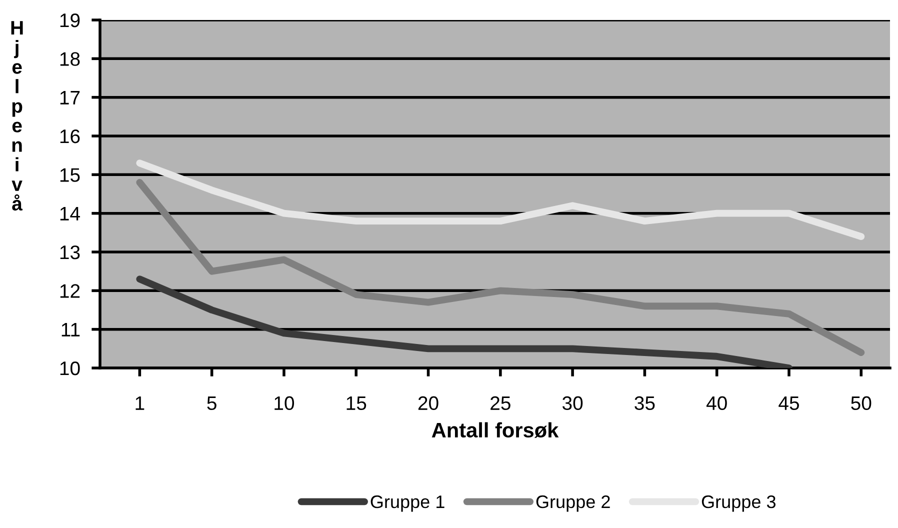 This screenshot has width=898, height=528. I want to click on legend-label: Gruppe 1, so click(407, 503).